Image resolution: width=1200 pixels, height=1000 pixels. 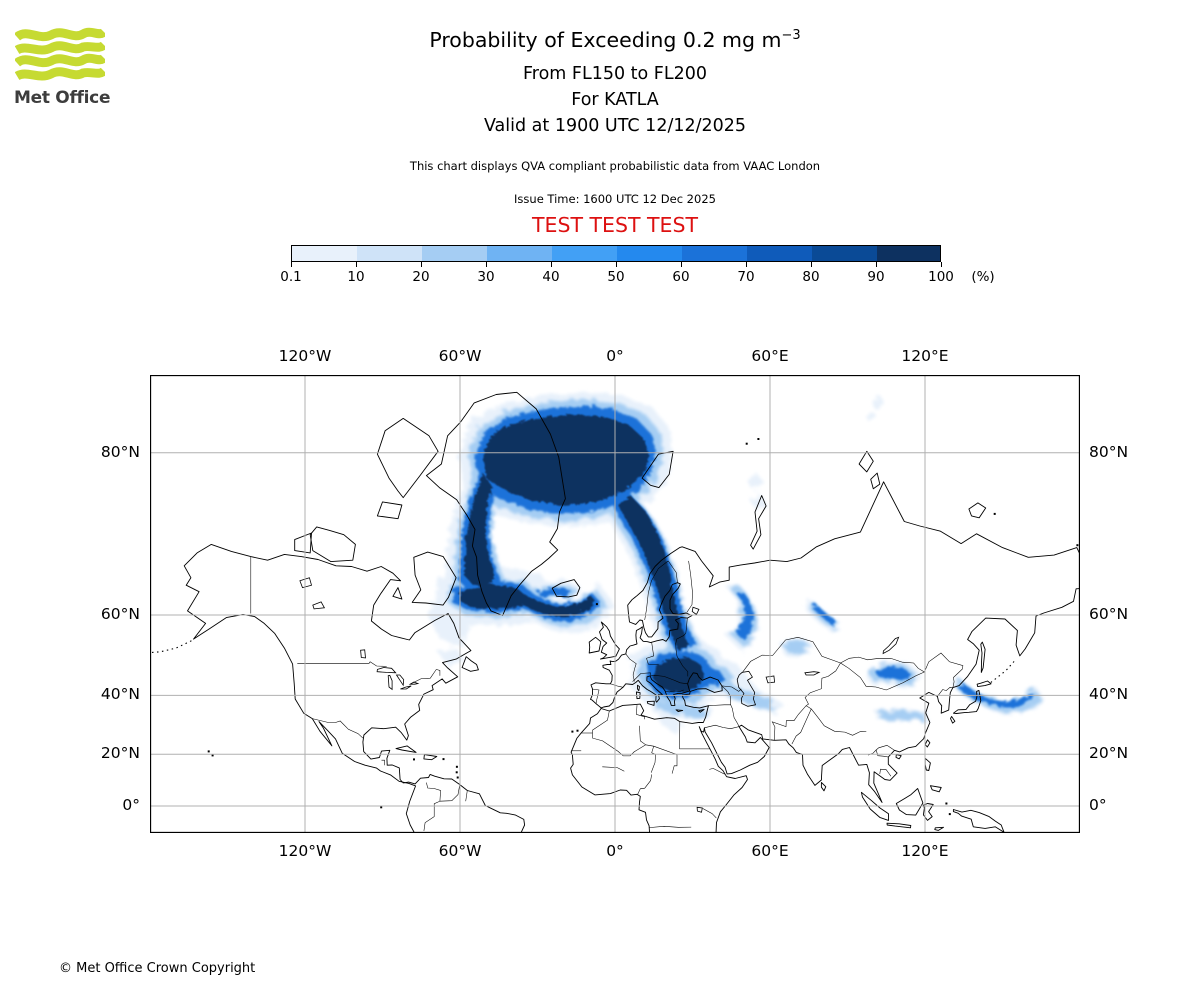 I want to click on test-banner: TEST TEST TEST, so click(x=615, y=225).